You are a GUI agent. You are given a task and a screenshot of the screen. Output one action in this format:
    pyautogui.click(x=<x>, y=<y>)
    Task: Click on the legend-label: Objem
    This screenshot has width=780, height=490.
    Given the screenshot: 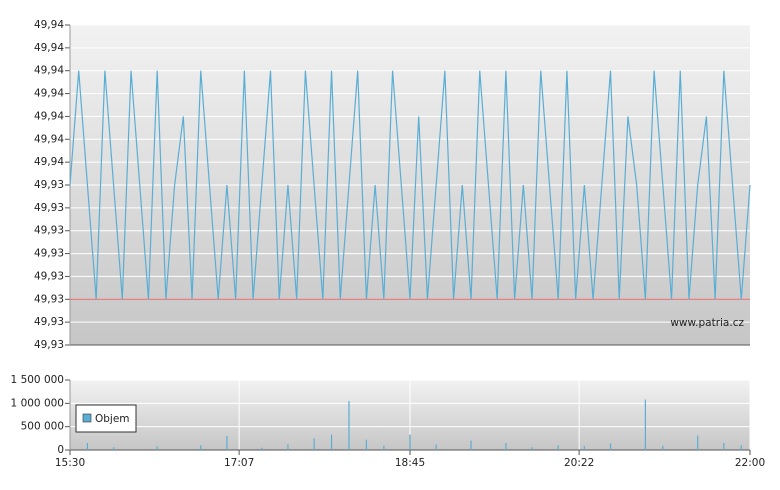 What is the action you would take?
    pyautogui.click(x=112, y=419)
    